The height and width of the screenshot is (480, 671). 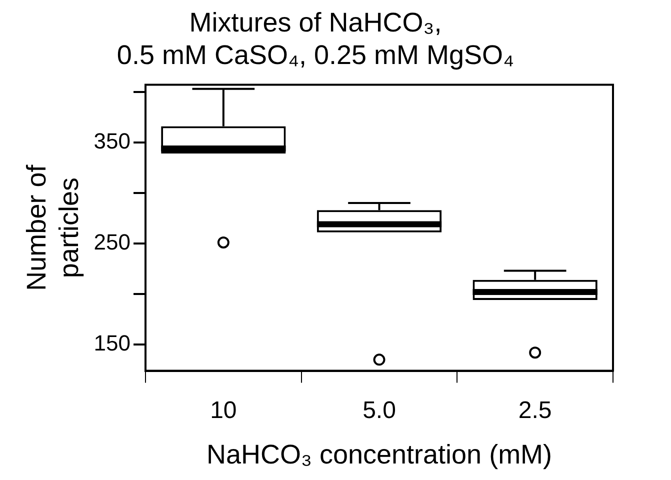 What do you see at coordinates (379, 410) in the screenshot?
I see `x-tick-label: 5.0` at bounding box center [379, 410].